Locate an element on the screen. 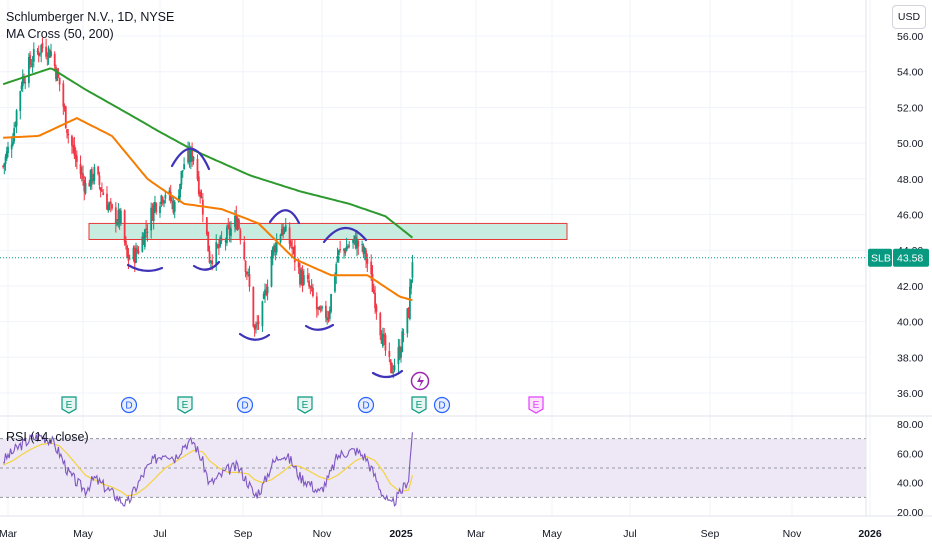 The image size is (932, 550). indicator-label: MA Cross (50, 200) is located at coordinates (60, 34).